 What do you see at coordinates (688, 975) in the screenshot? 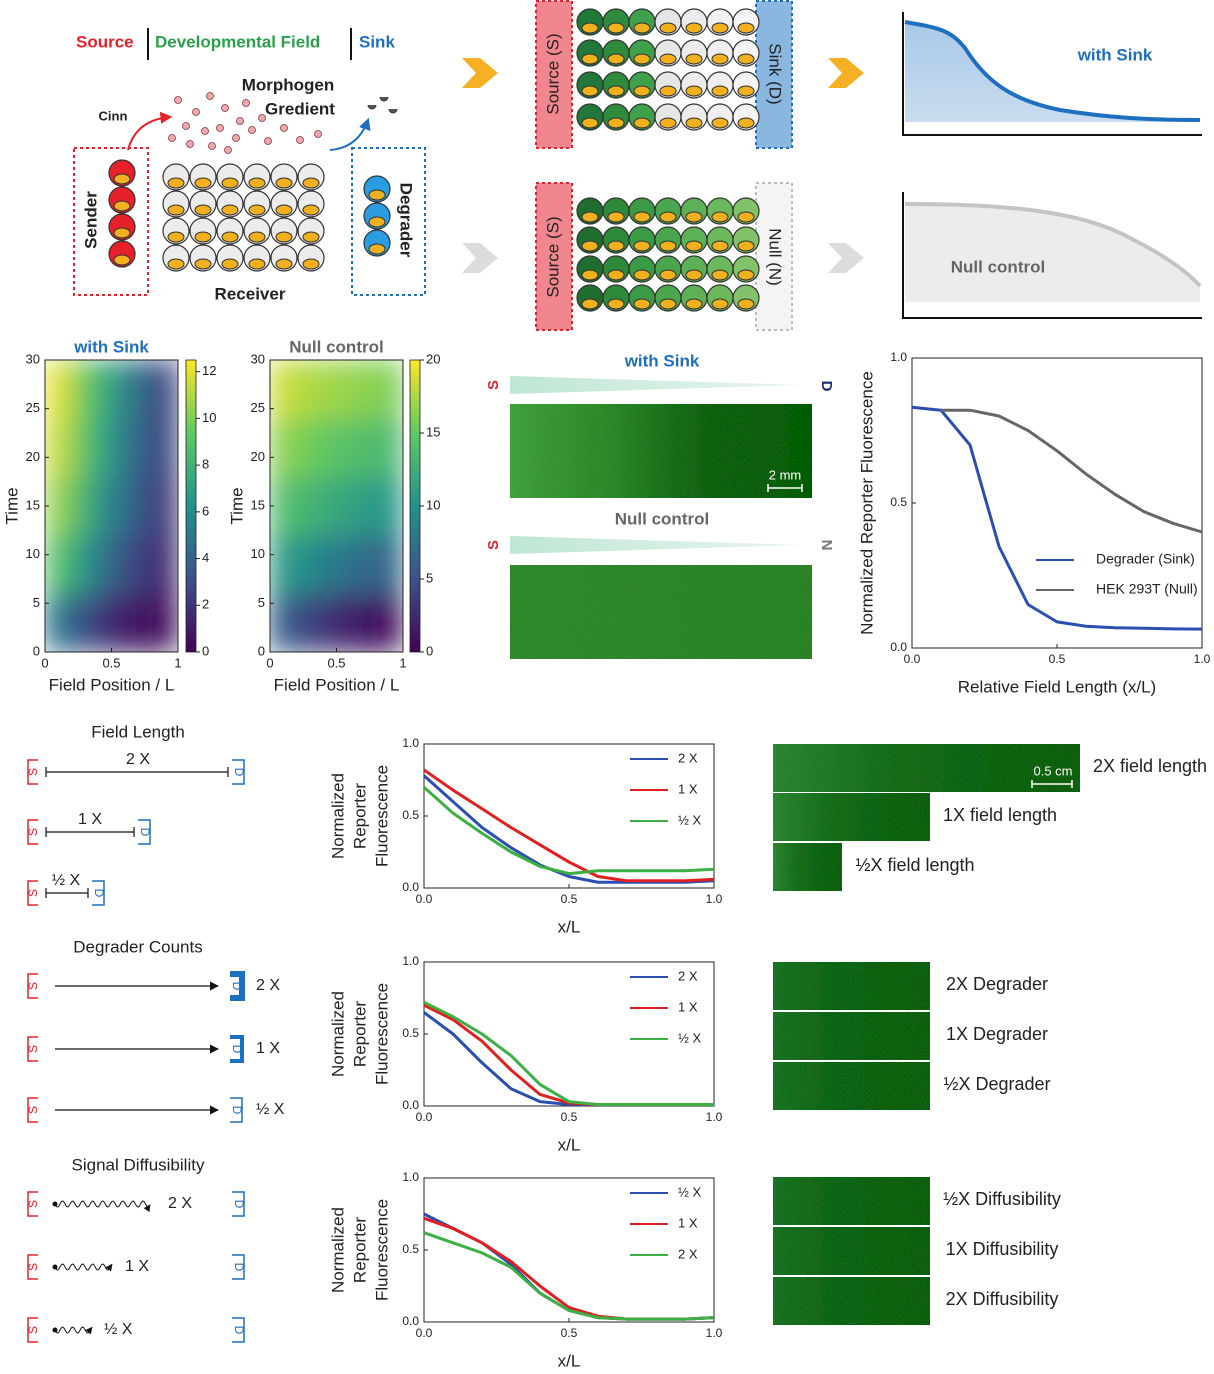
I see `legend-label: 2 X` at bounding box center [688, 975].